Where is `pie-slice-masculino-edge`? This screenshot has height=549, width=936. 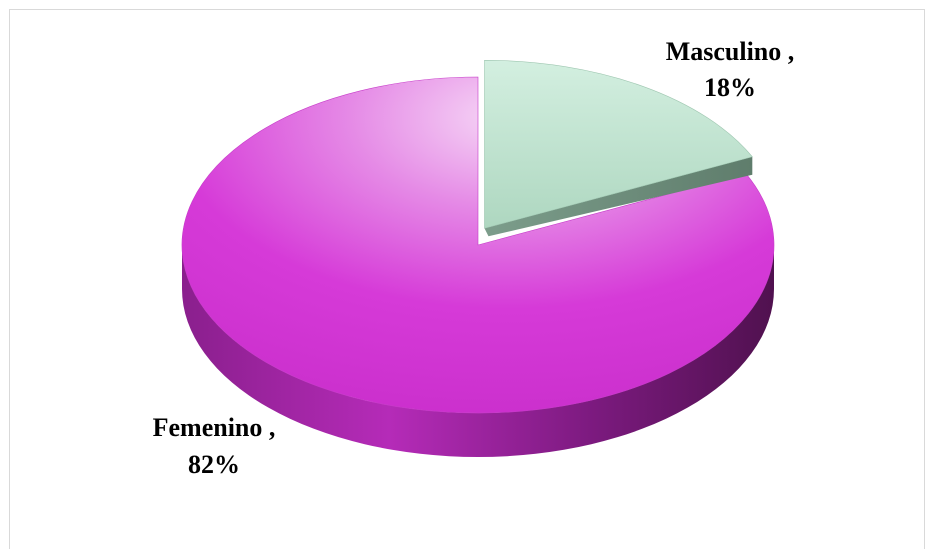
pie-slice-masculino-edge is located at coordinates (618, 196).